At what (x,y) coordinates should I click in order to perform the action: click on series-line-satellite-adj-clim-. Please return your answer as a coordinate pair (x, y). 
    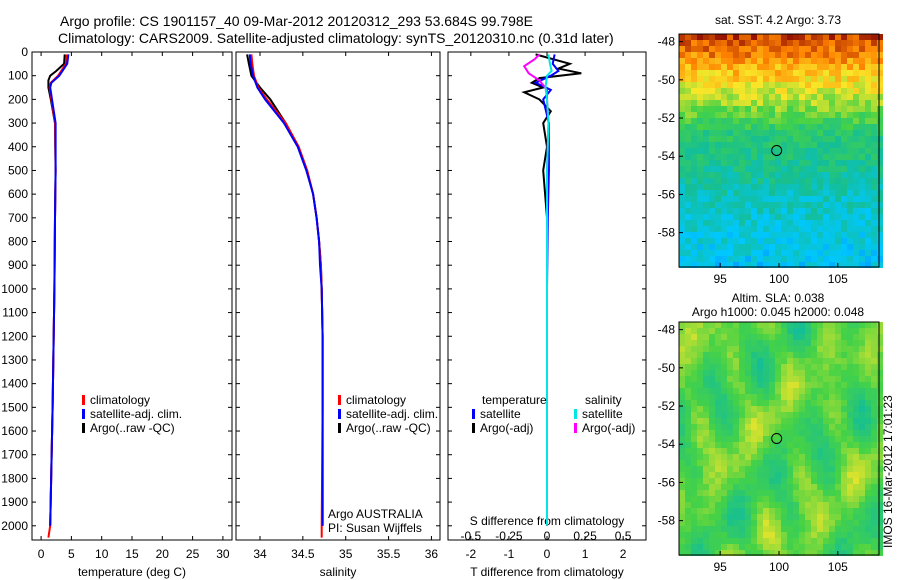
    Looking at the image, I should click on (59, 290).